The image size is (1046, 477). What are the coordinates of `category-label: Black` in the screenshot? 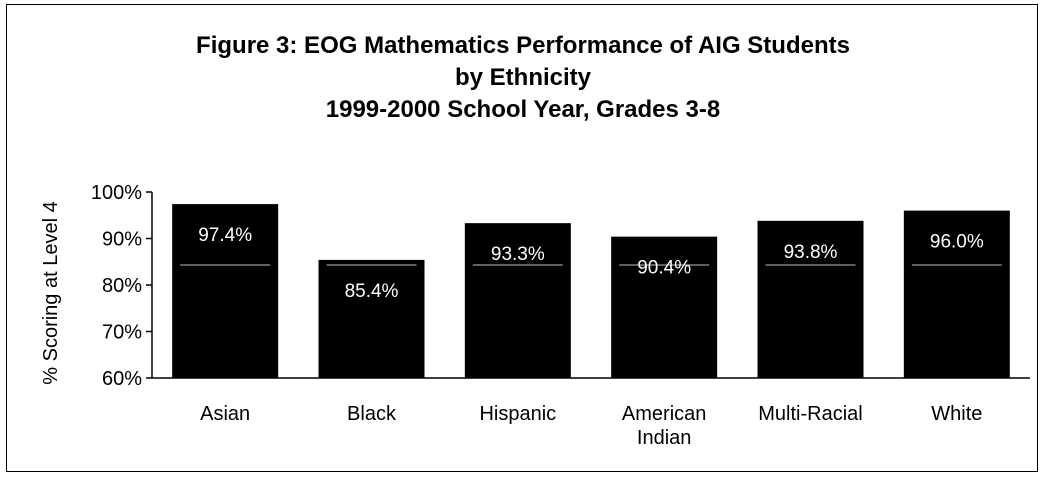 It's located at (372, 414).